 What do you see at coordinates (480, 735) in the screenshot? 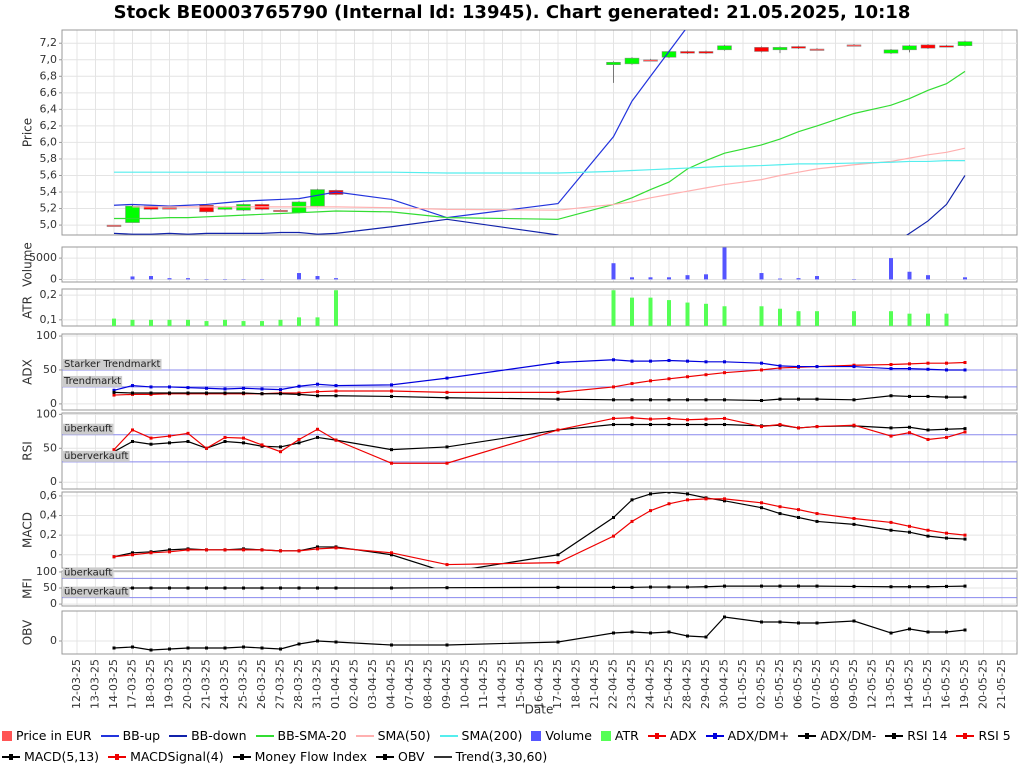
I see `legend-item: SMA(200)` at bounding box center [480, 735].